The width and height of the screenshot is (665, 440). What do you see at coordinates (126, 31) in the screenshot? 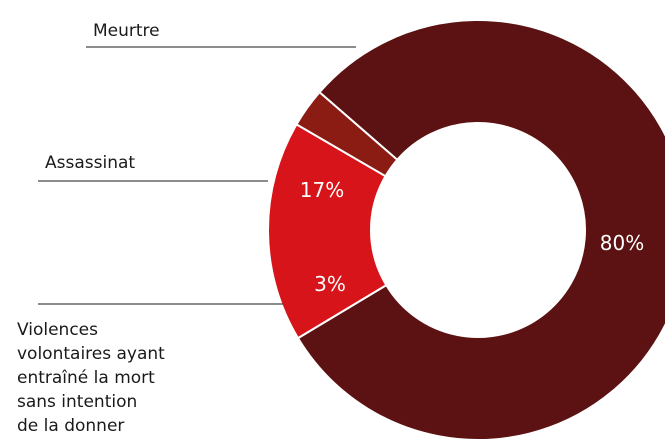
I see `category-label-meurtre: Meurtre` at bounding box center [126, 31].